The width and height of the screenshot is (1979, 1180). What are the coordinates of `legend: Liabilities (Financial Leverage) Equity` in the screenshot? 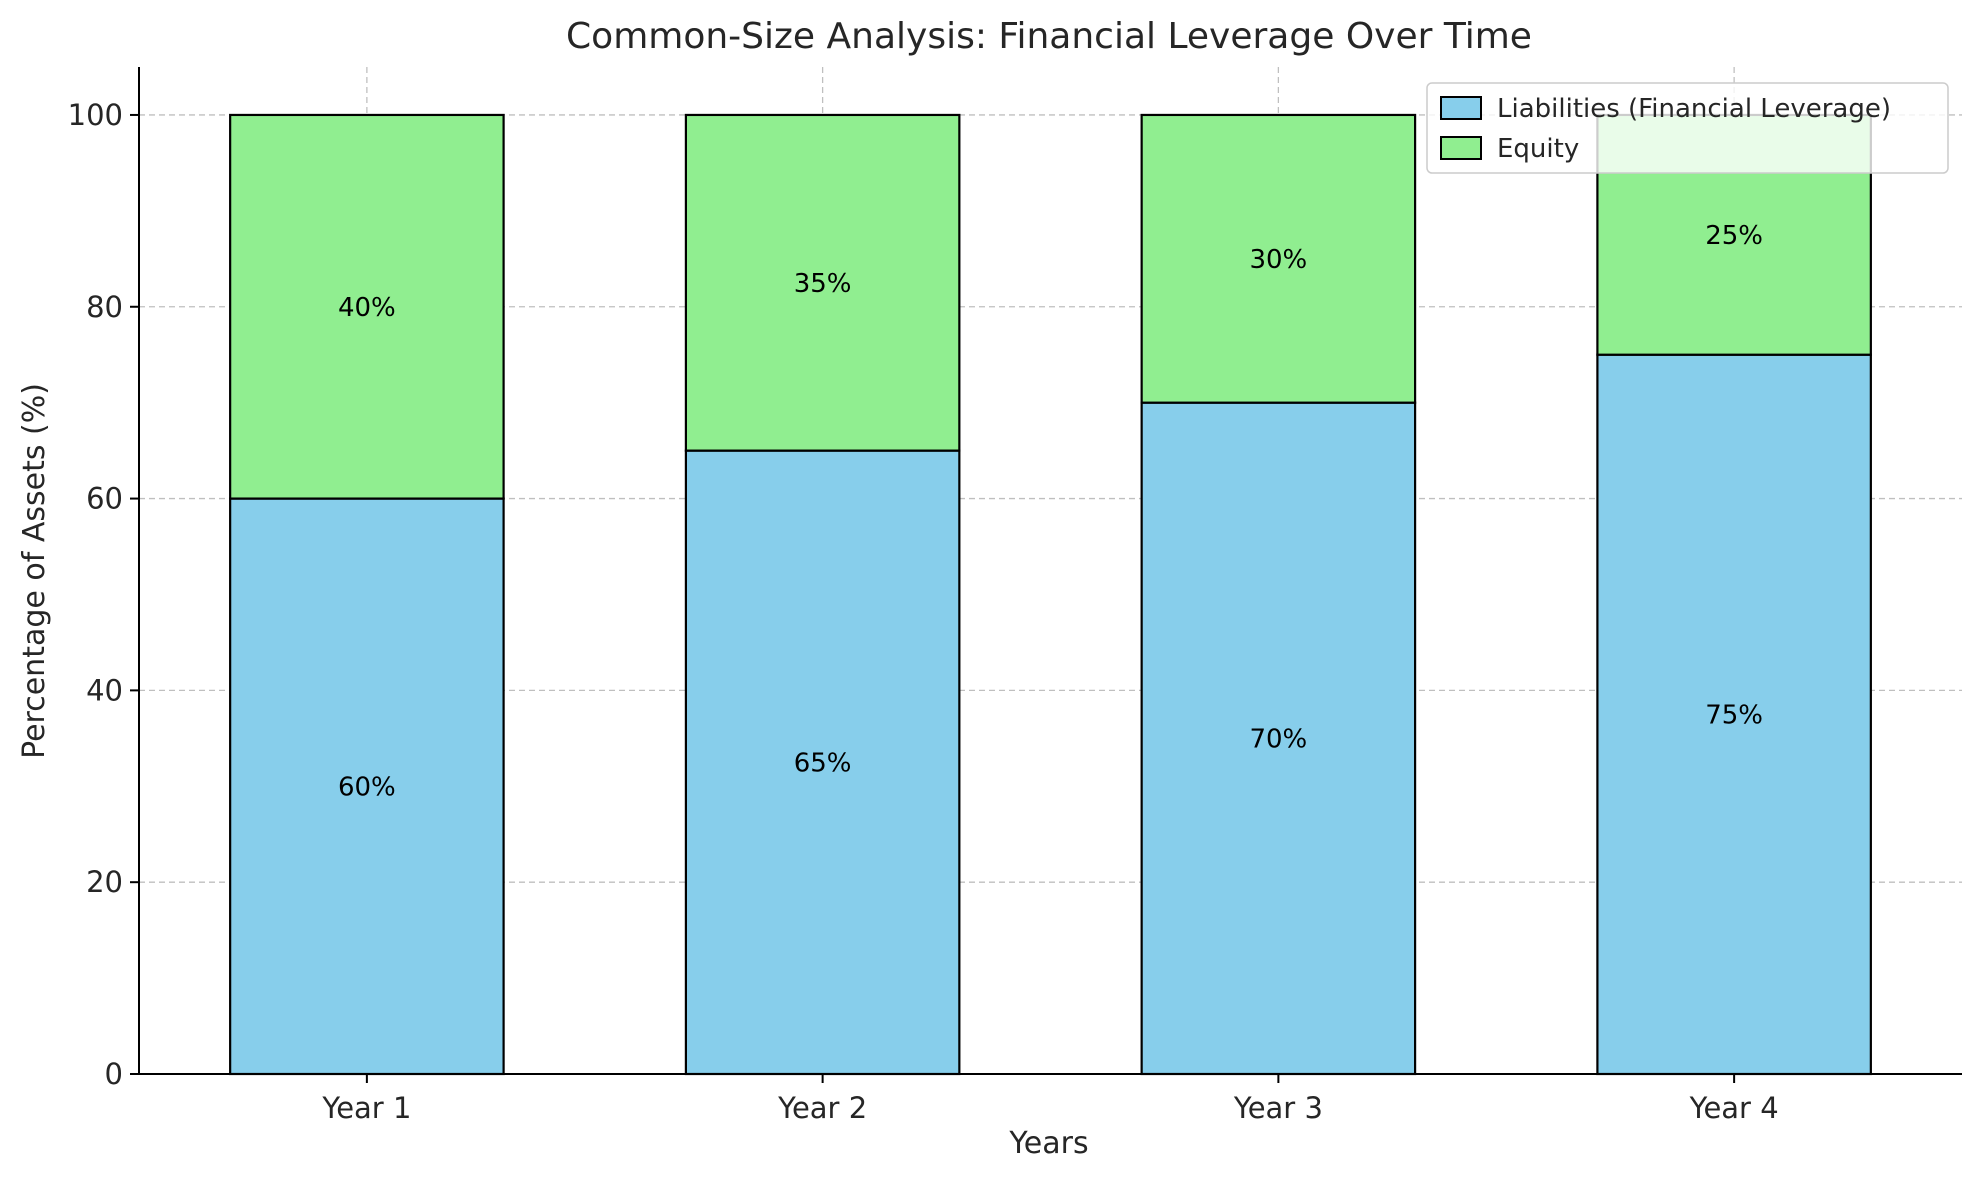 It's located at (1687, 128).